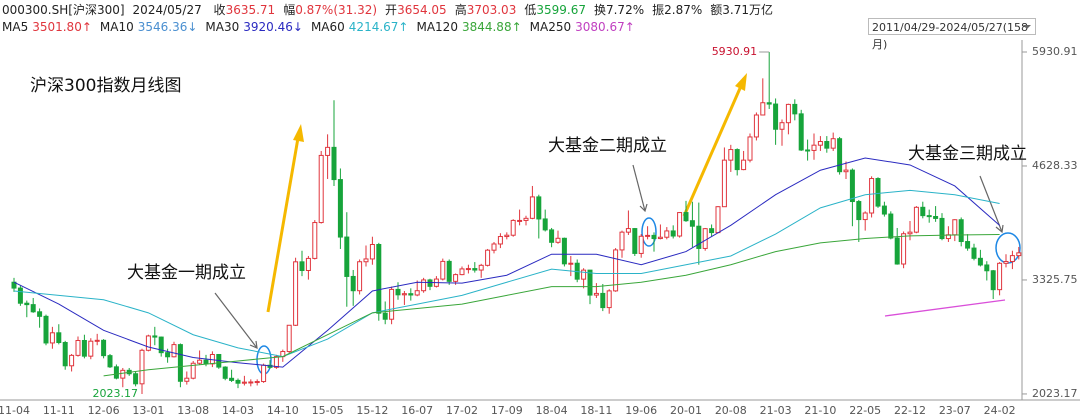 The width and height of the screenshot is (1080, 420). Describe the element at coordinates (116, 27) in the screenshot. I see `legend-name: MA10` at that location.